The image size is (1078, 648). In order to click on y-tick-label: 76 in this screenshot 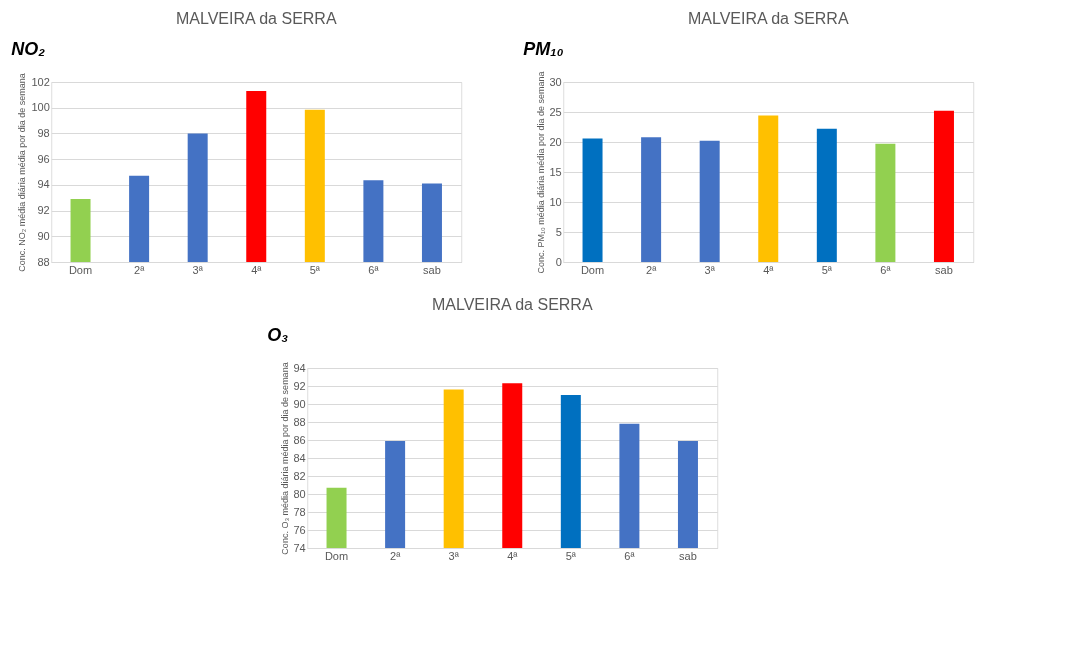, I will do `click(299, 529)`.